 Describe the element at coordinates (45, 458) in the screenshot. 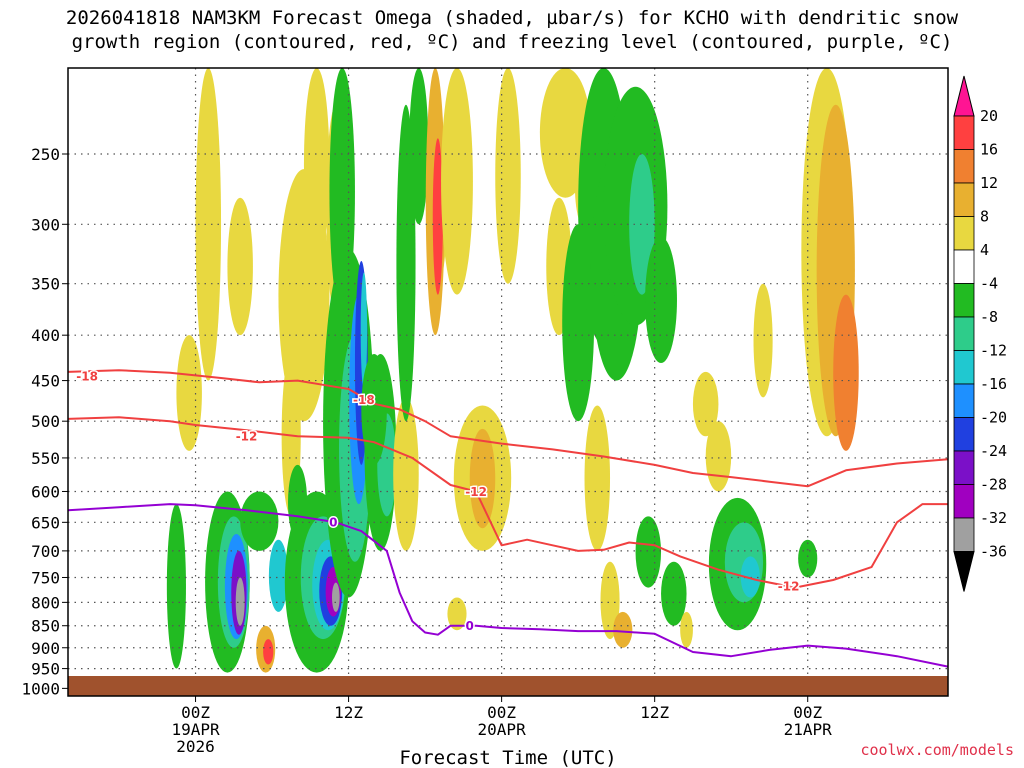

I see `ytick-label-550: 550` at that location.